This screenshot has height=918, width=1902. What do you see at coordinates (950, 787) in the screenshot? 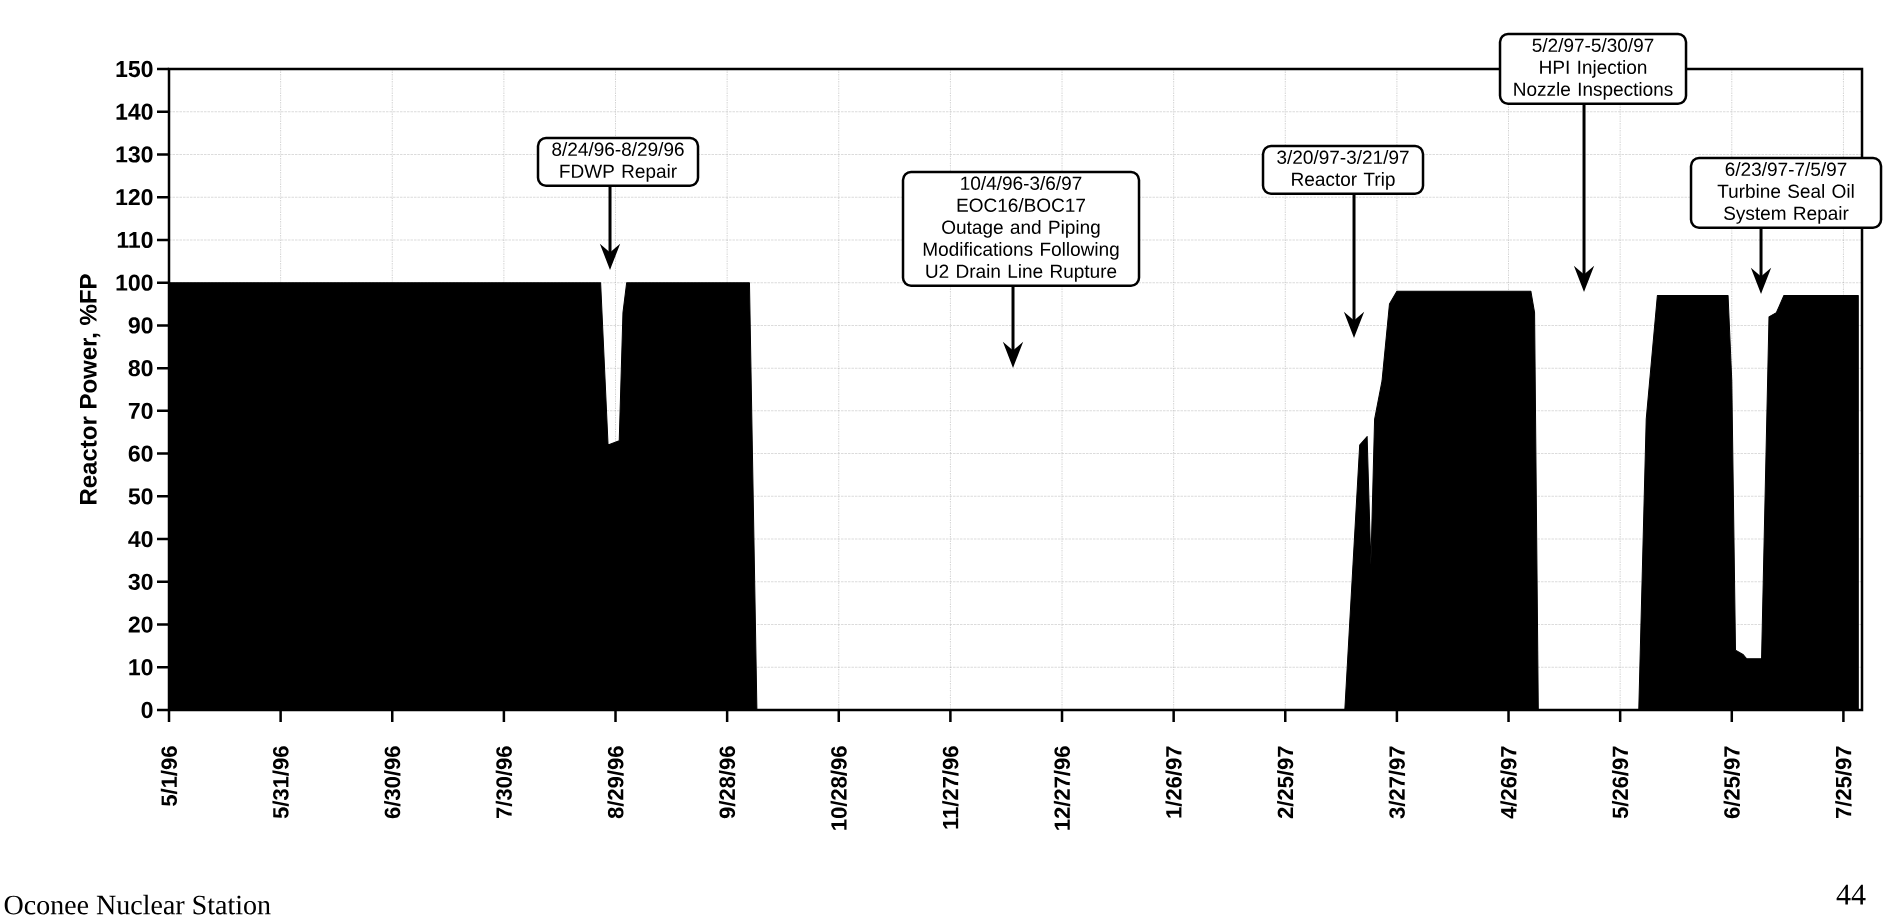
I see `x-tick-label: 11/27/96` at bounding box center [950, 787].